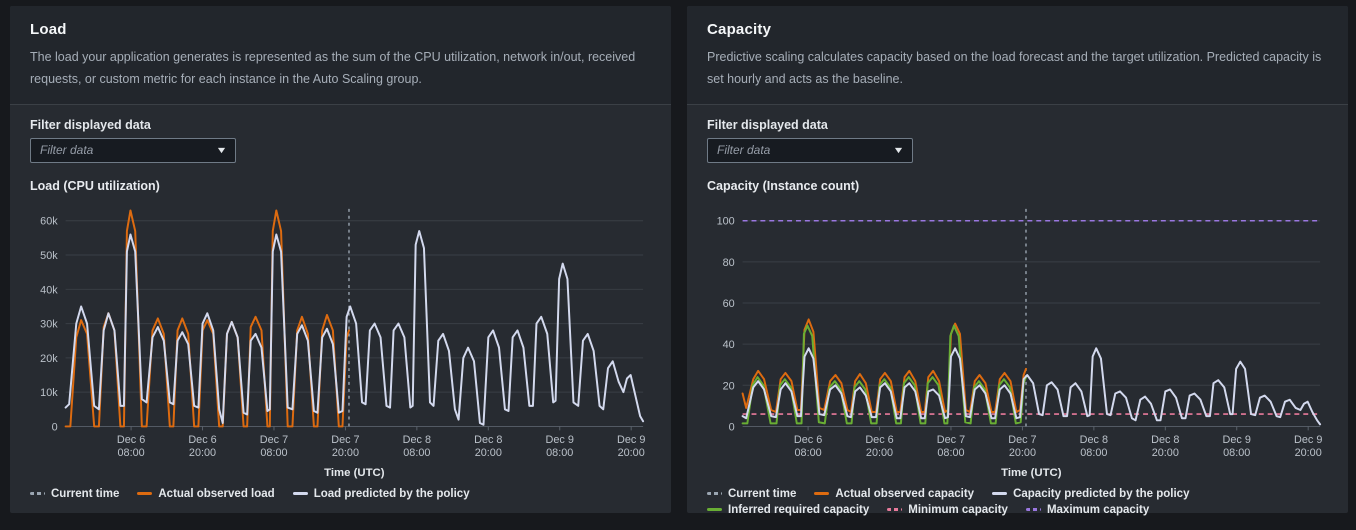 The height and width of the screenshot is (530, 1356). I want to click on load-panel-title: Load, so click(48, 29).